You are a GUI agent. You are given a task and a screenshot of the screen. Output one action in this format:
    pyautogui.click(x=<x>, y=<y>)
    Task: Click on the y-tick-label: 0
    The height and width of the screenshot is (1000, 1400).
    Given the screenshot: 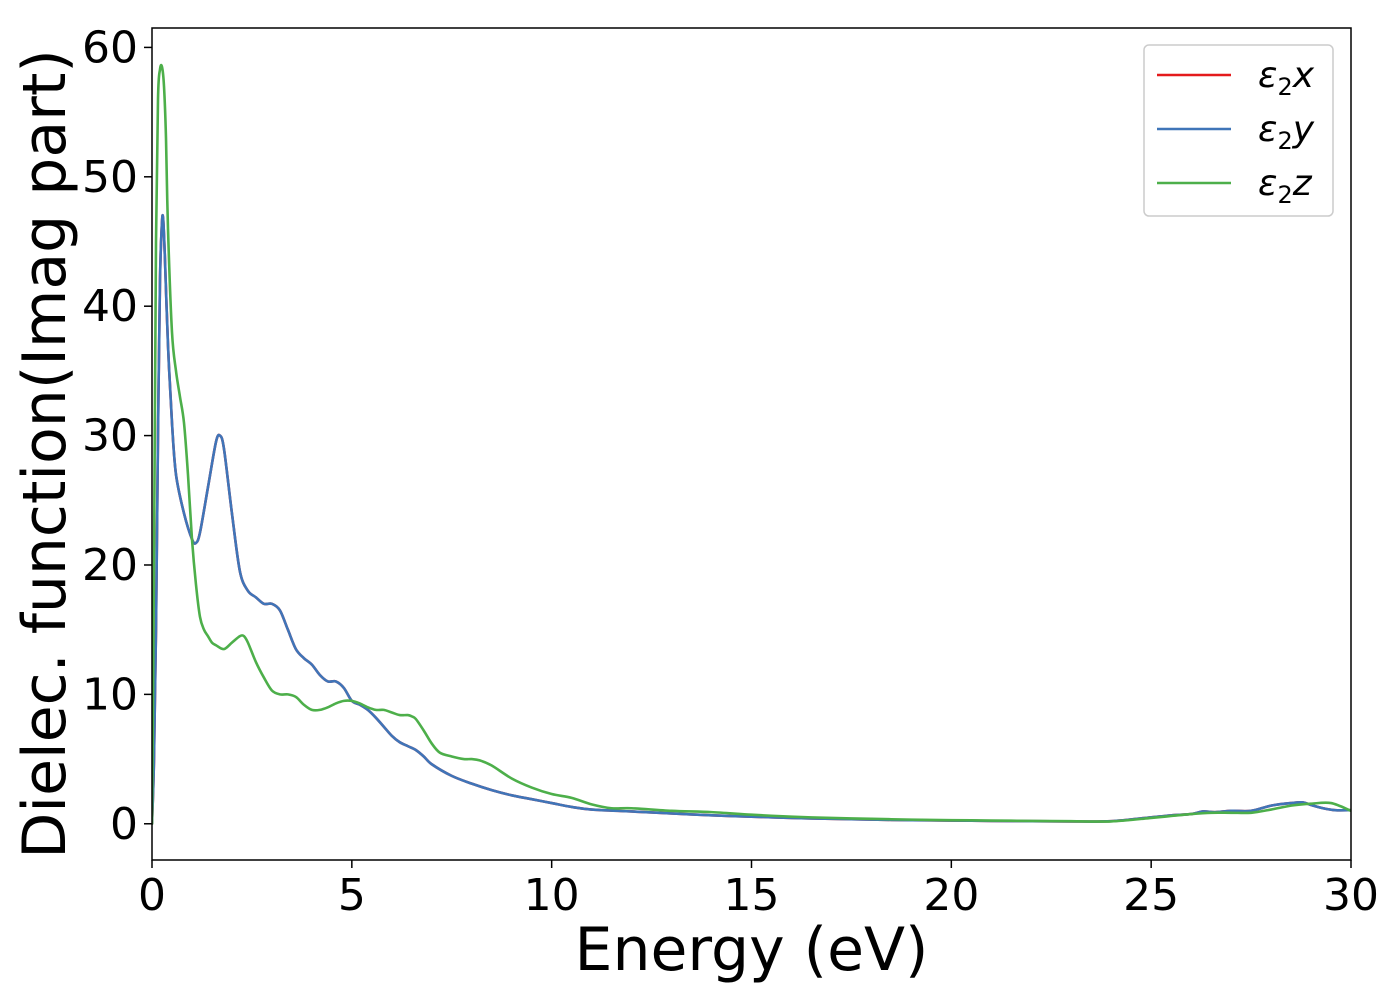 What is the action you would take?
    pyautogui.click(x=124, y=824)
    